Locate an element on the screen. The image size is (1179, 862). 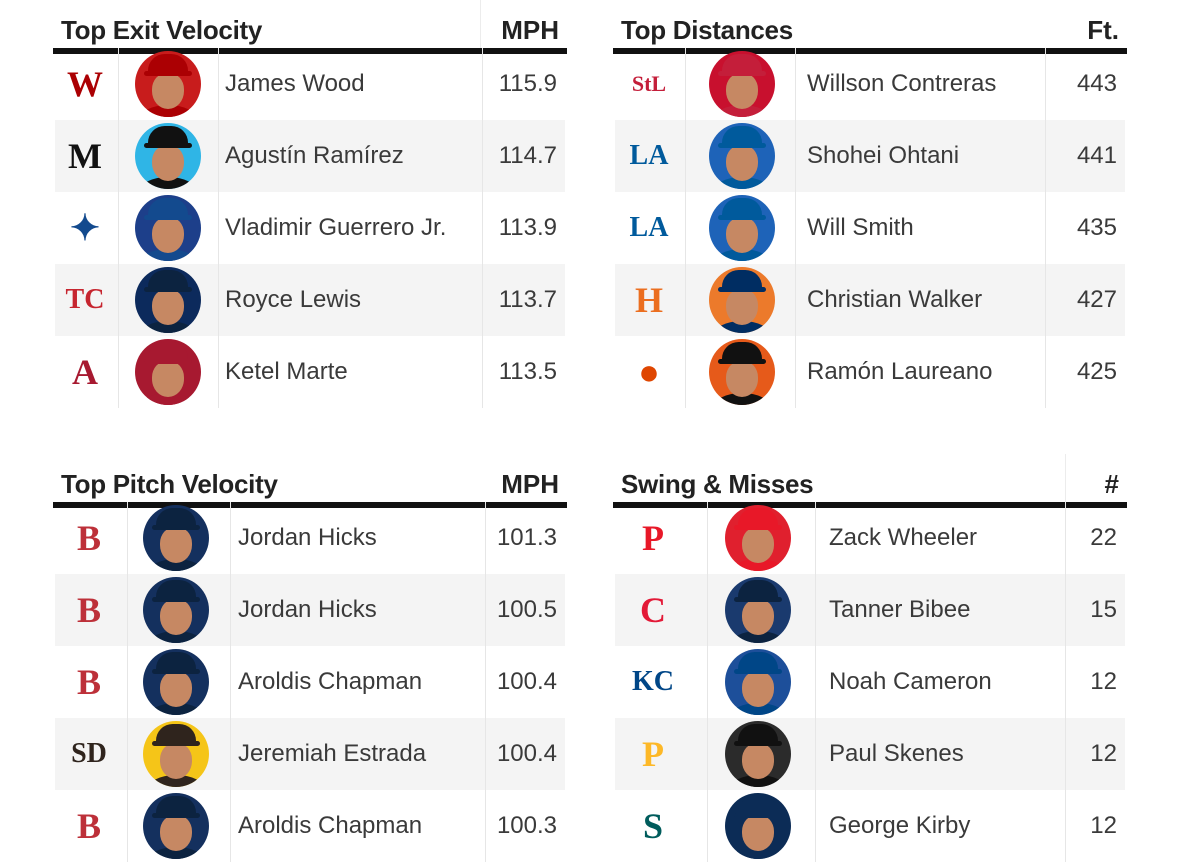
leaderboard-row: KC Noah Cameron 12 is located at coordinates (870, 682).